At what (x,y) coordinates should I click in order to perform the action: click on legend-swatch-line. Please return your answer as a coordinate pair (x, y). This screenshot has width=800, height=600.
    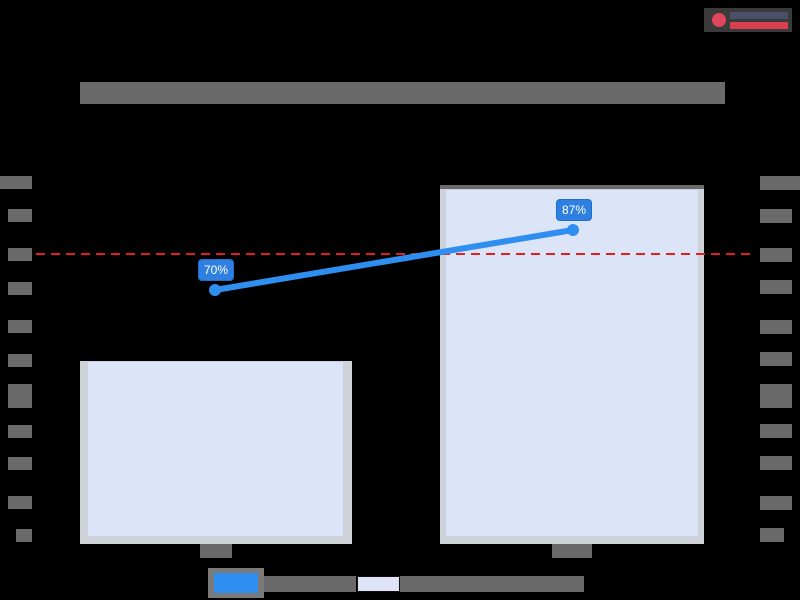
    Looking at the image, I should click on (236, 583).